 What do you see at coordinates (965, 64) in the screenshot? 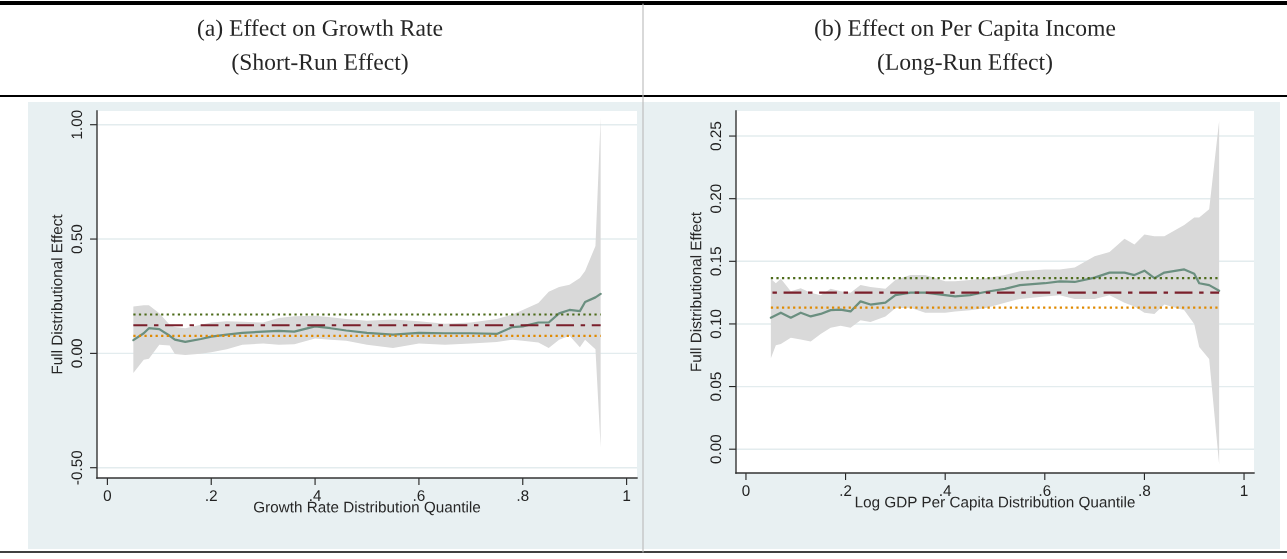
I see `chart-subtitle: (Long-Run Effect)` at bounding box center [965, 64].